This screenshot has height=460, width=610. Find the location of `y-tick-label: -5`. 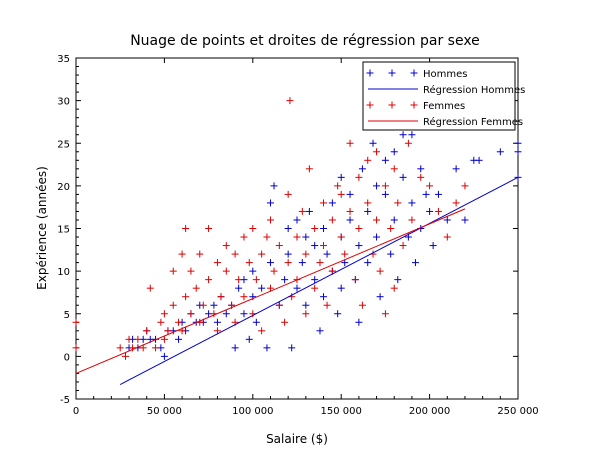

y-tick-label: -5 is located at coordinates (65, 400).